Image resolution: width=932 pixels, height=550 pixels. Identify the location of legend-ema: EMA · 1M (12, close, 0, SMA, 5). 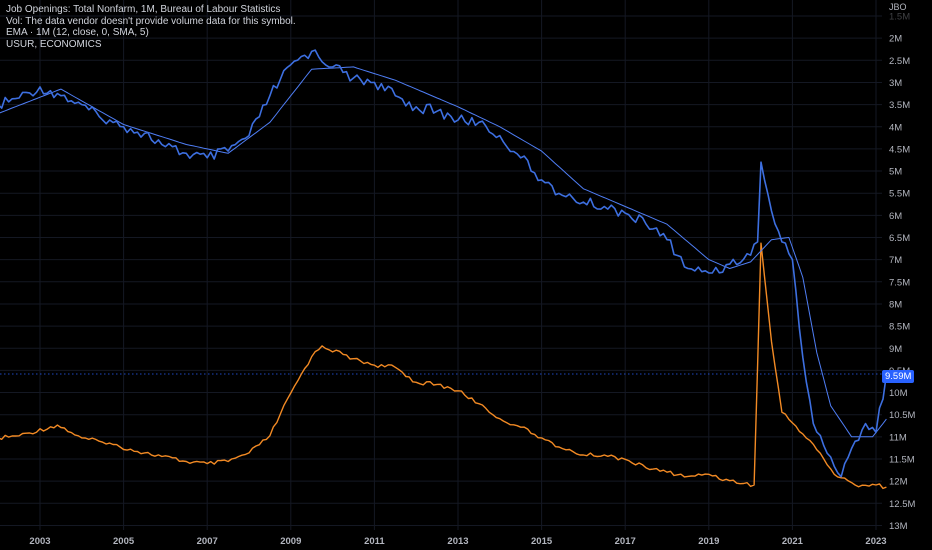
(77, 32).